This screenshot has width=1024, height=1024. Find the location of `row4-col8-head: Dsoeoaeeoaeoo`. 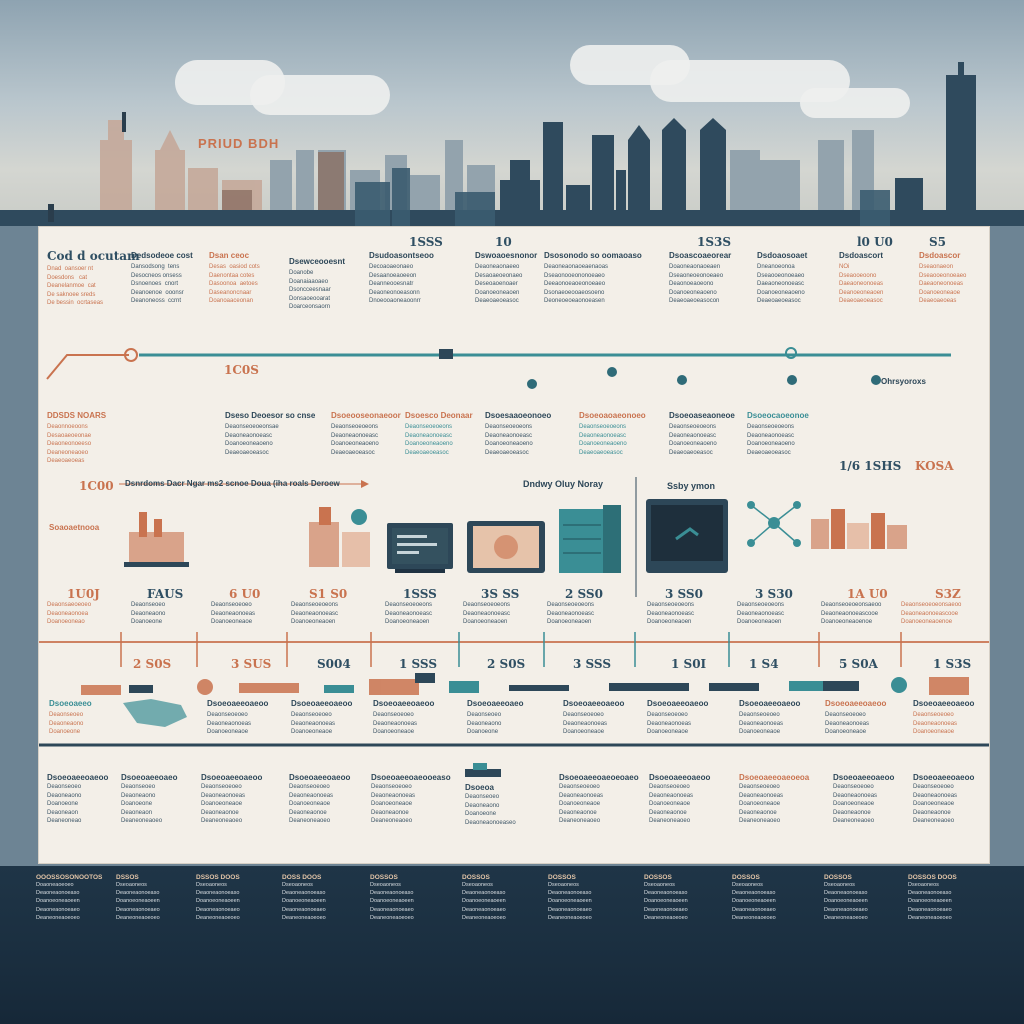

row4-col8-head: Dsoeoaeeoaeoo is located at coordinates (770, 703).